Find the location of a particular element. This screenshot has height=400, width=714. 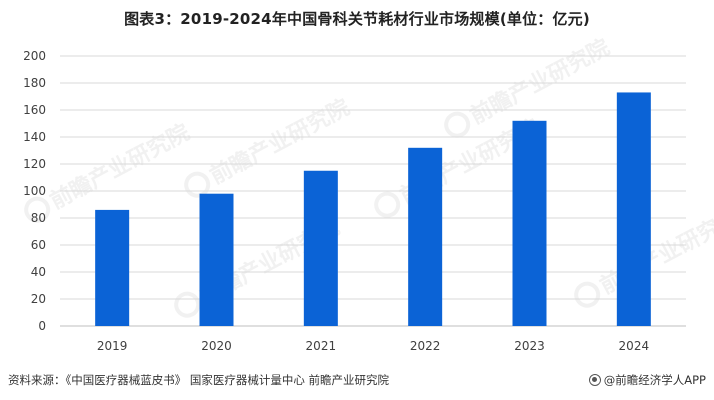

x-tick-label: 2021 is located at coordinates (321, 346).